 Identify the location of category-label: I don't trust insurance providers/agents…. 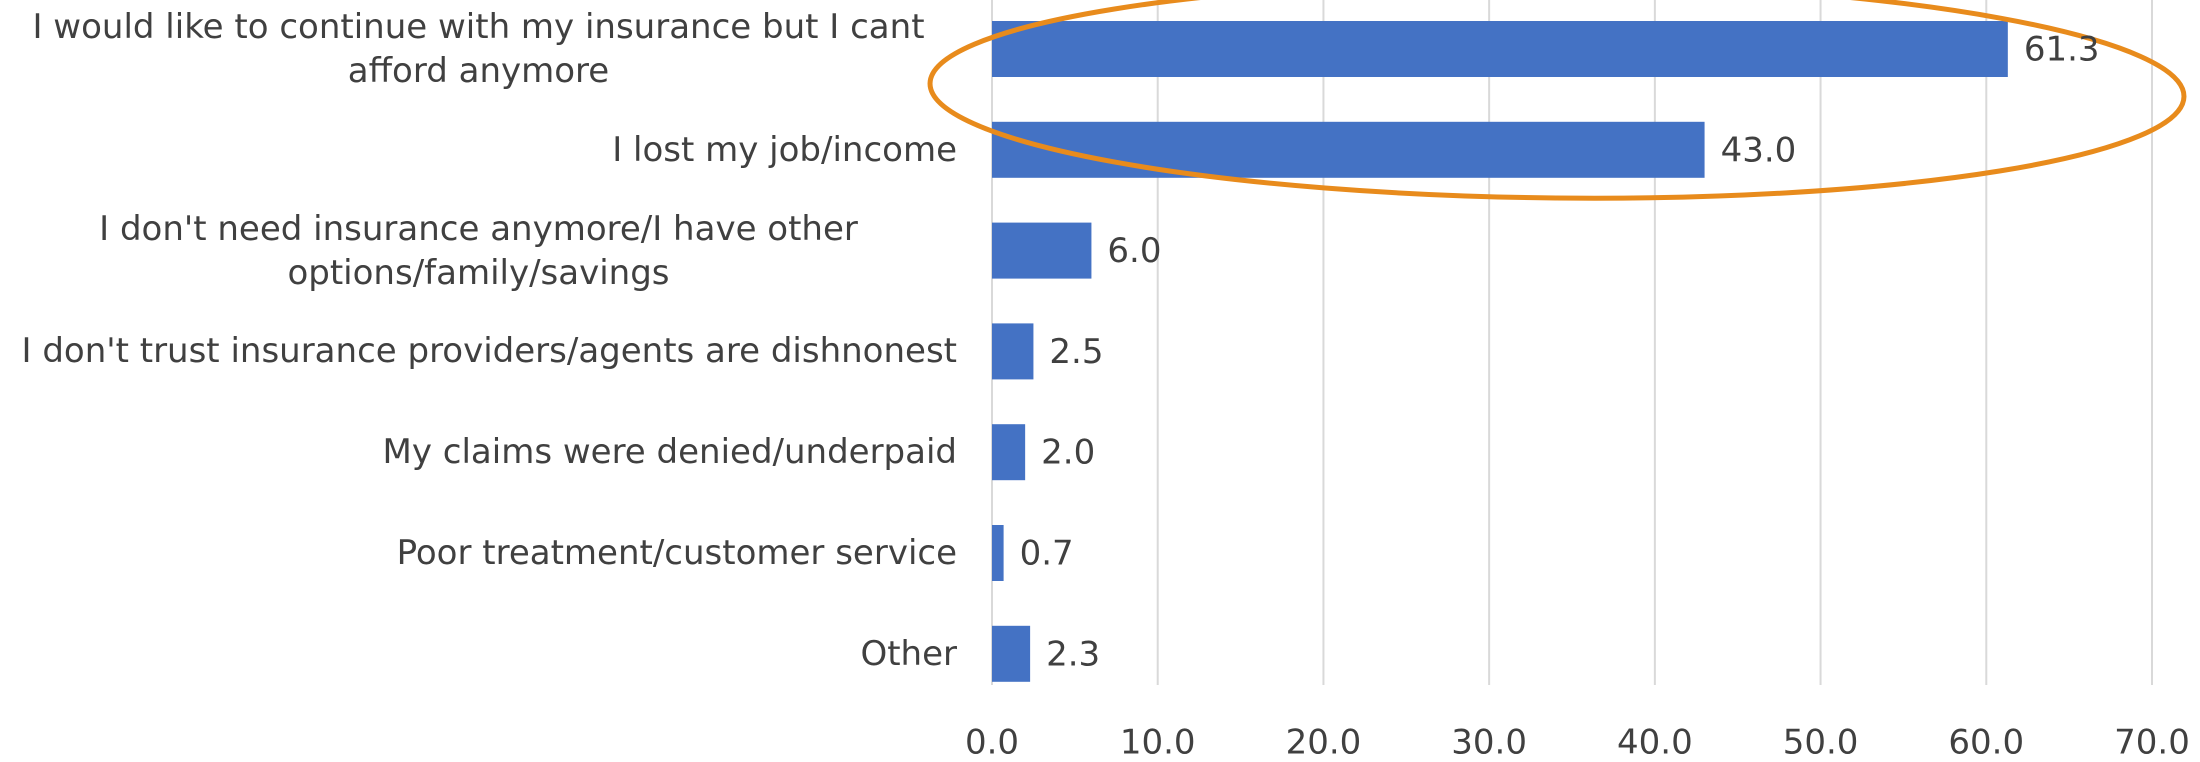
(489, 351).